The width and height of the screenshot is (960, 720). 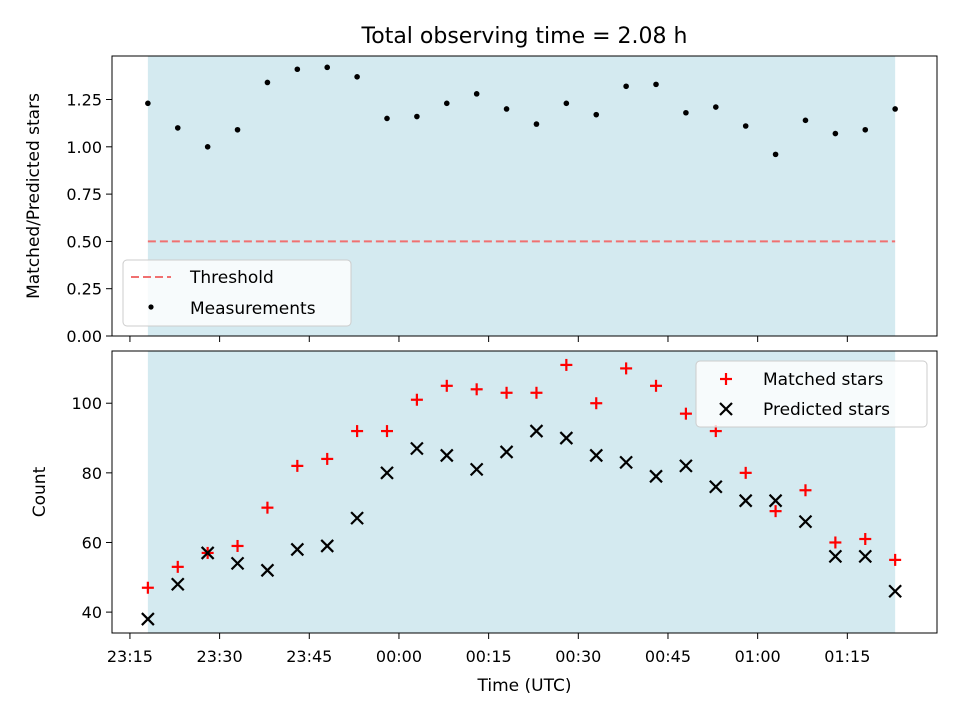 What do you see at coordinates (220, 656) in the screenshot?
I see `x-tick-label: 23:30` at bounding box center [220, 656].